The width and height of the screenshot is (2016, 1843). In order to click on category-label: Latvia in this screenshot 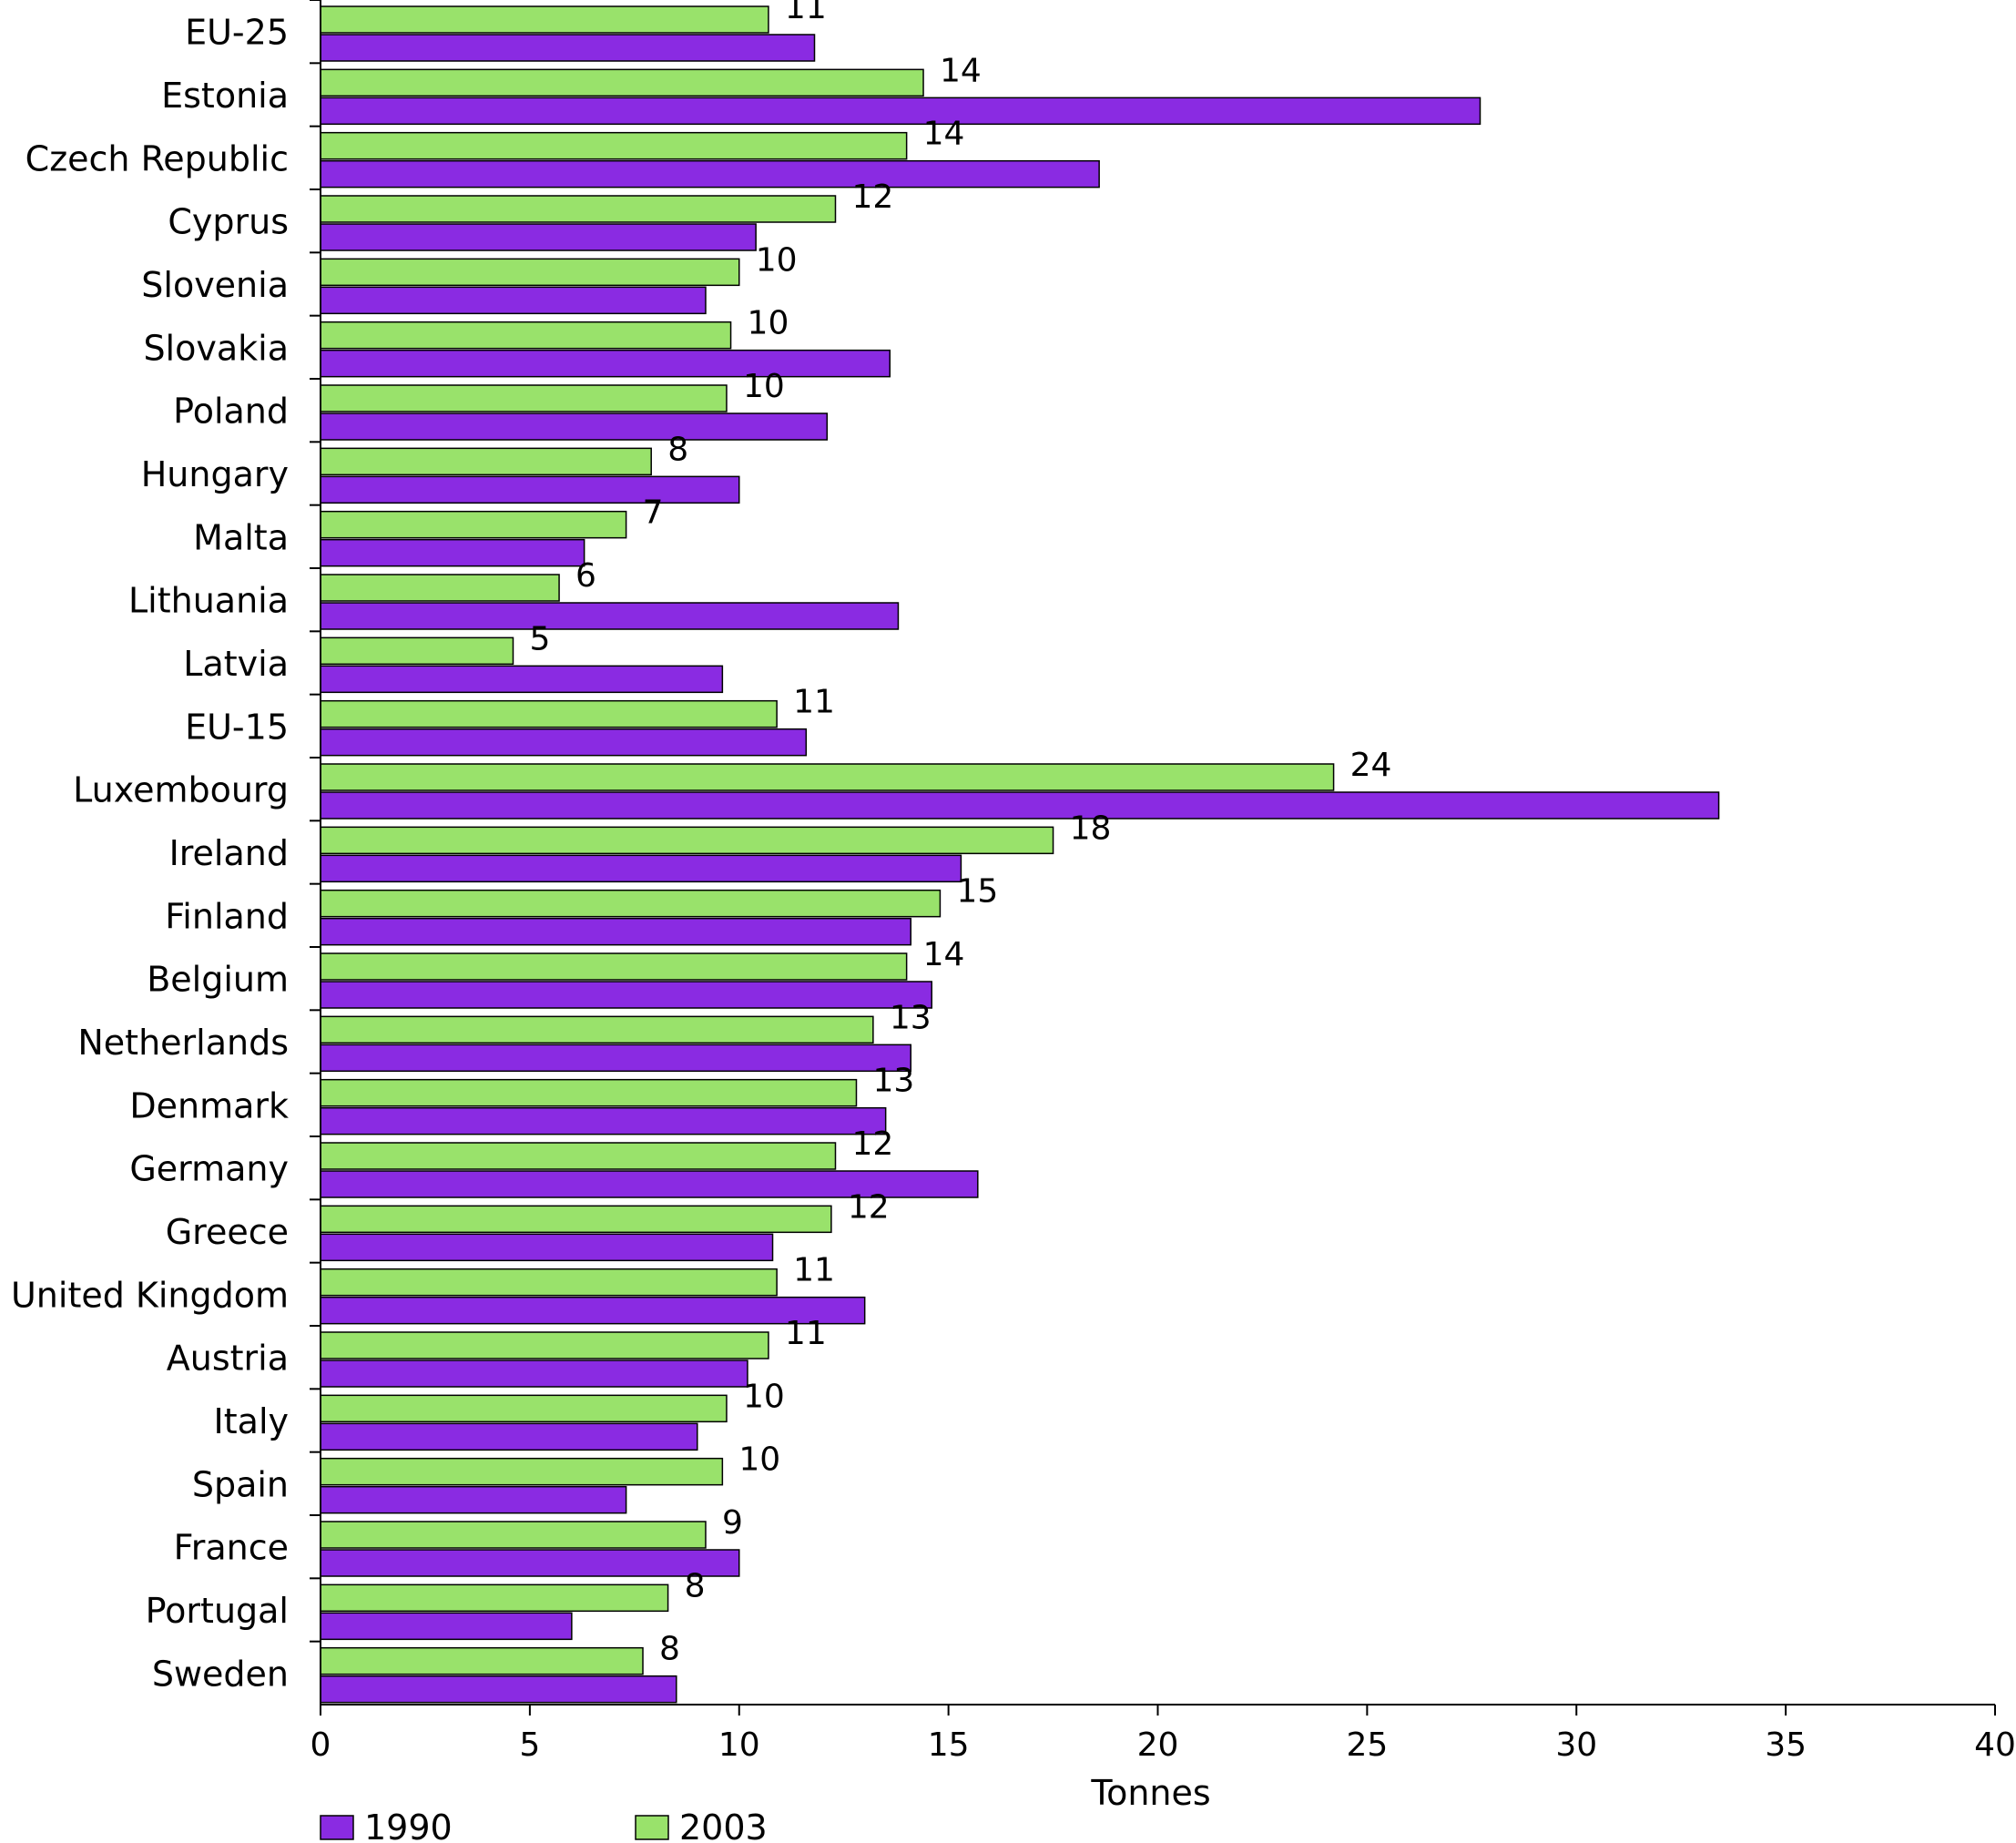, I will do `click(236, 664)`.